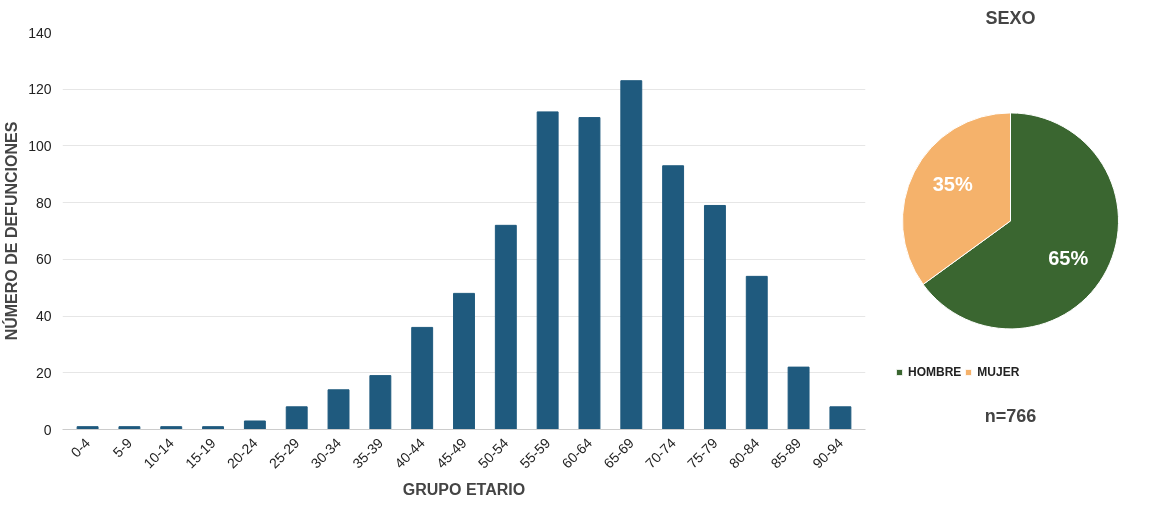  What do you see at coordinates (998, 372) in the screenshot?
I see `legend-label: MUJER` at bounding box center [998, 372].